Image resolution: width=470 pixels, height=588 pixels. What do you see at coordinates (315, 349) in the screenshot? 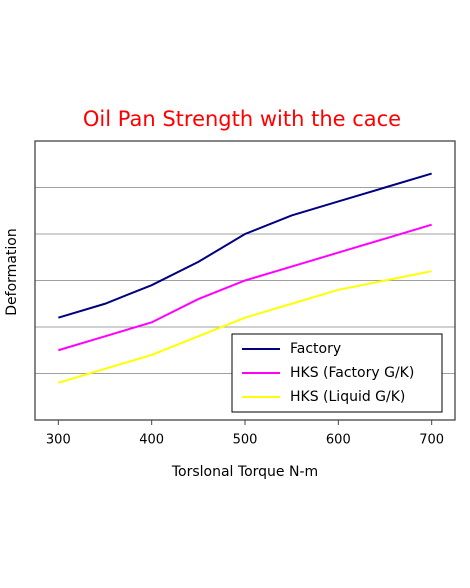
I see `legend-label: Factory` at bounding box center [315, 349].